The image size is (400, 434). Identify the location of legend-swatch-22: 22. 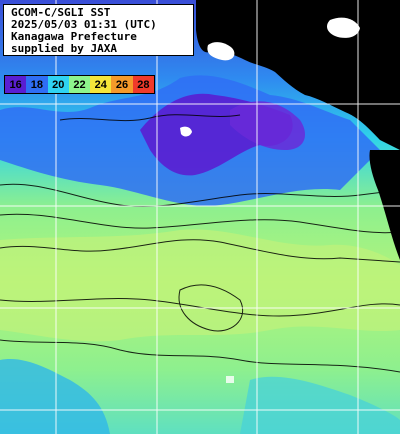
(79, 84).